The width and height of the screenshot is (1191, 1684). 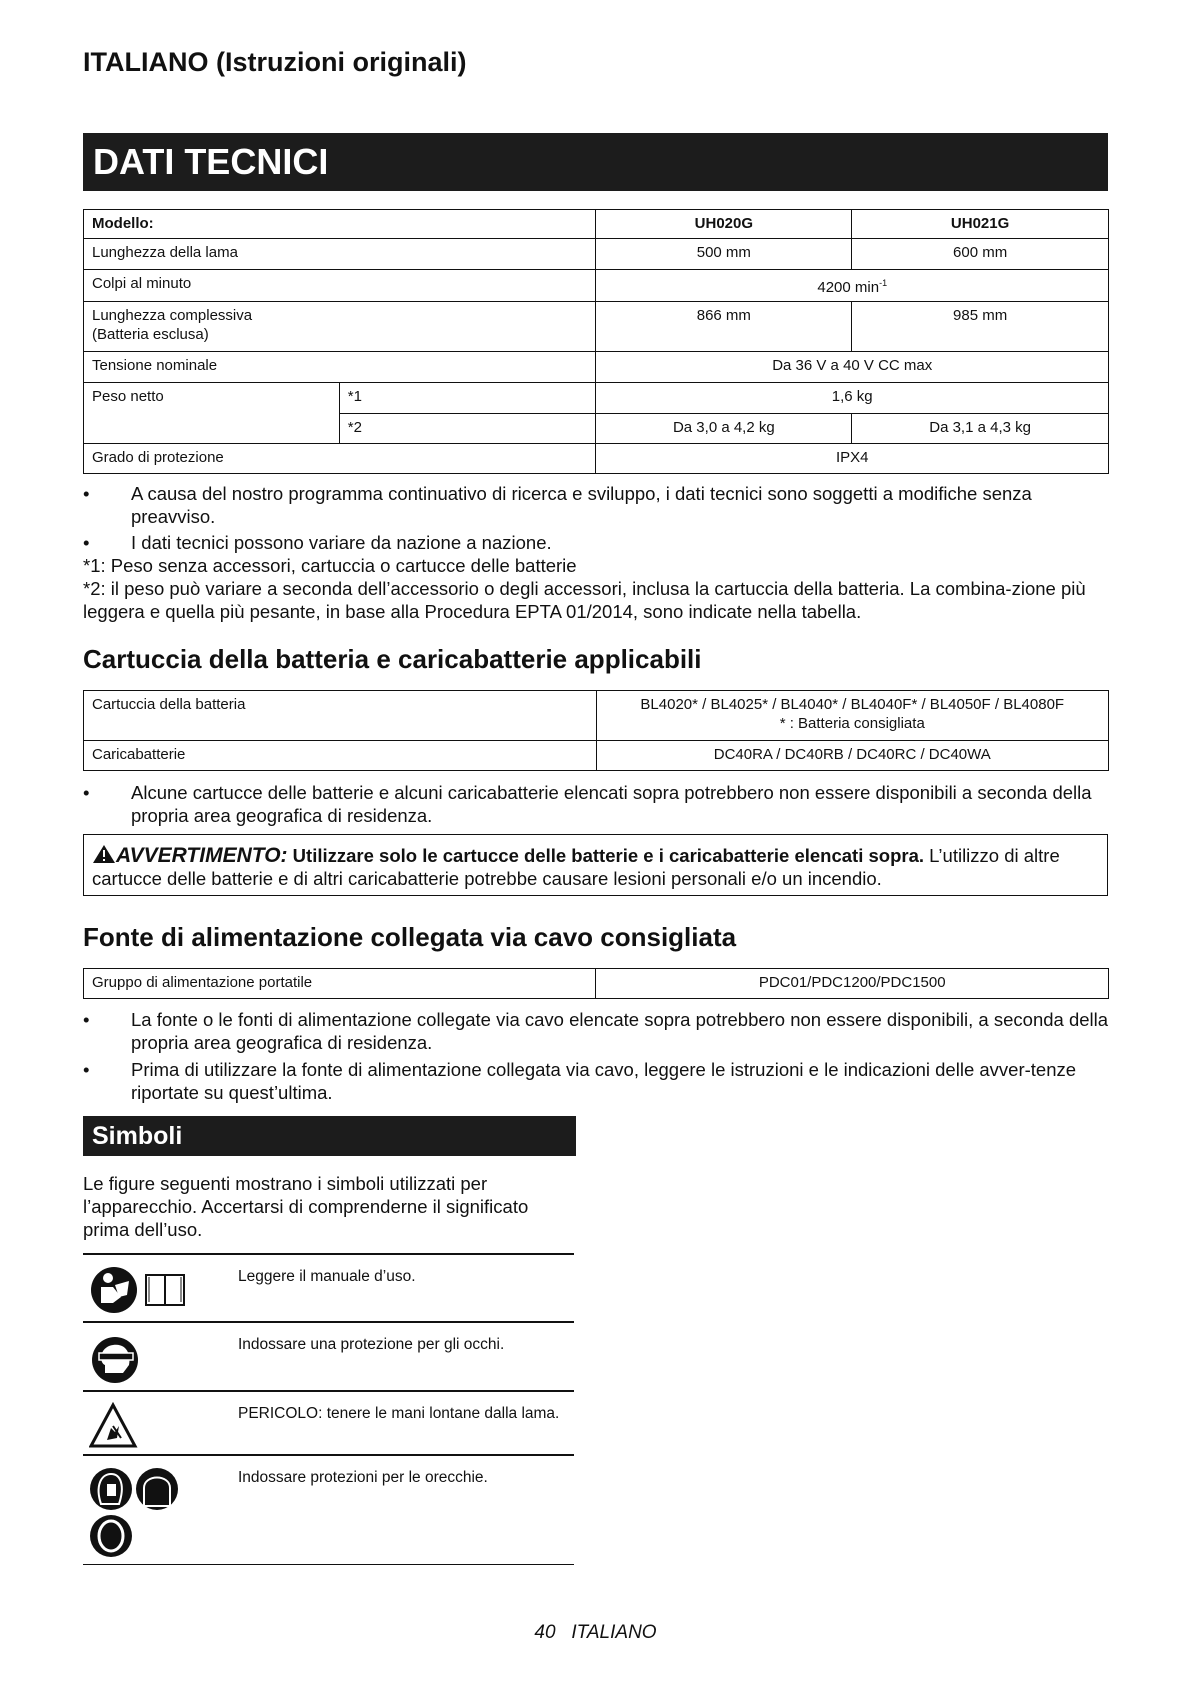 I want to click on blade-length-2: 600 mm, so click(x=980, y=254).